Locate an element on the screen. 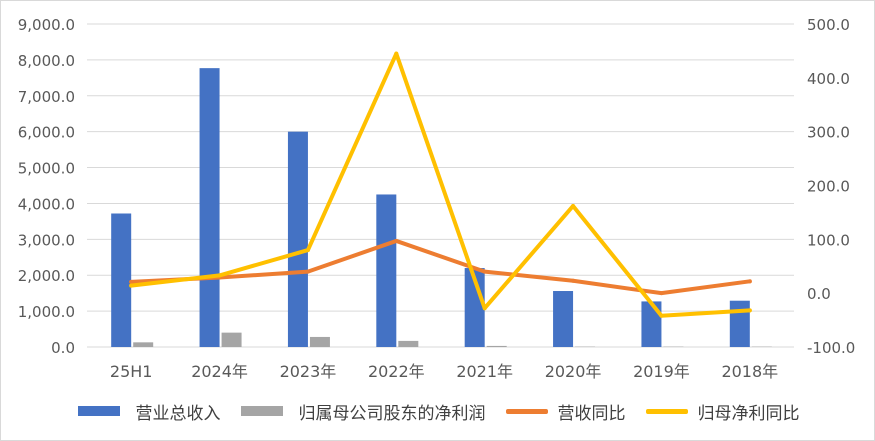 Image resolution: width=875 pixels, height=441 pixels. y-left-tick-label: 5,000.0 is located at coordinates (46, 169).